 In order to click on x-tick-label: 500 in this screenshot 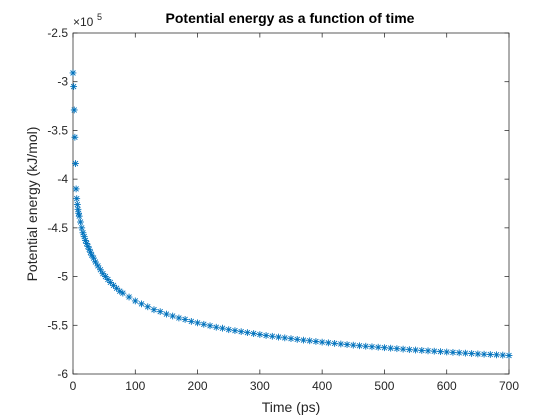, I will do `click(384, 386)`.